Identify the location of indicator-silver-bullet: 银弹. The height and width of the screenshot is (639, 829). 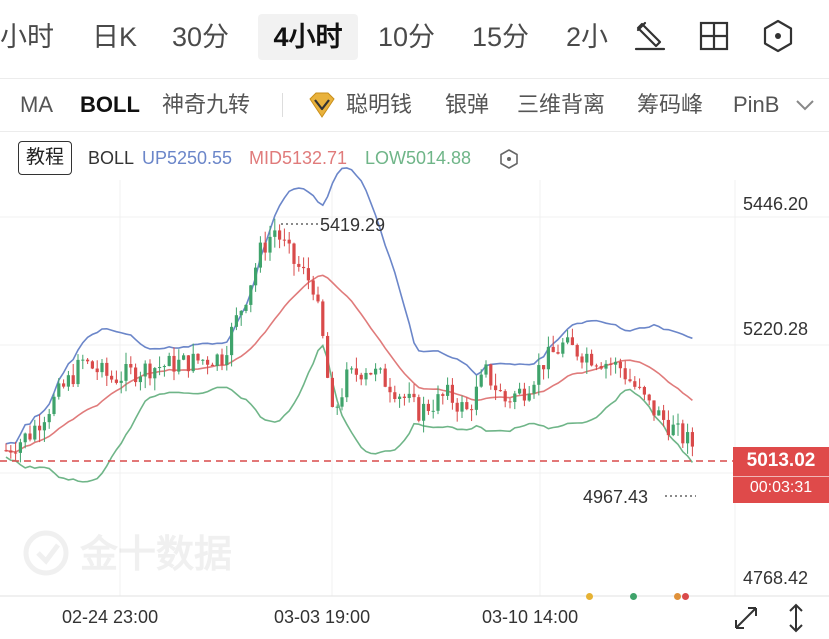
(467, 104).